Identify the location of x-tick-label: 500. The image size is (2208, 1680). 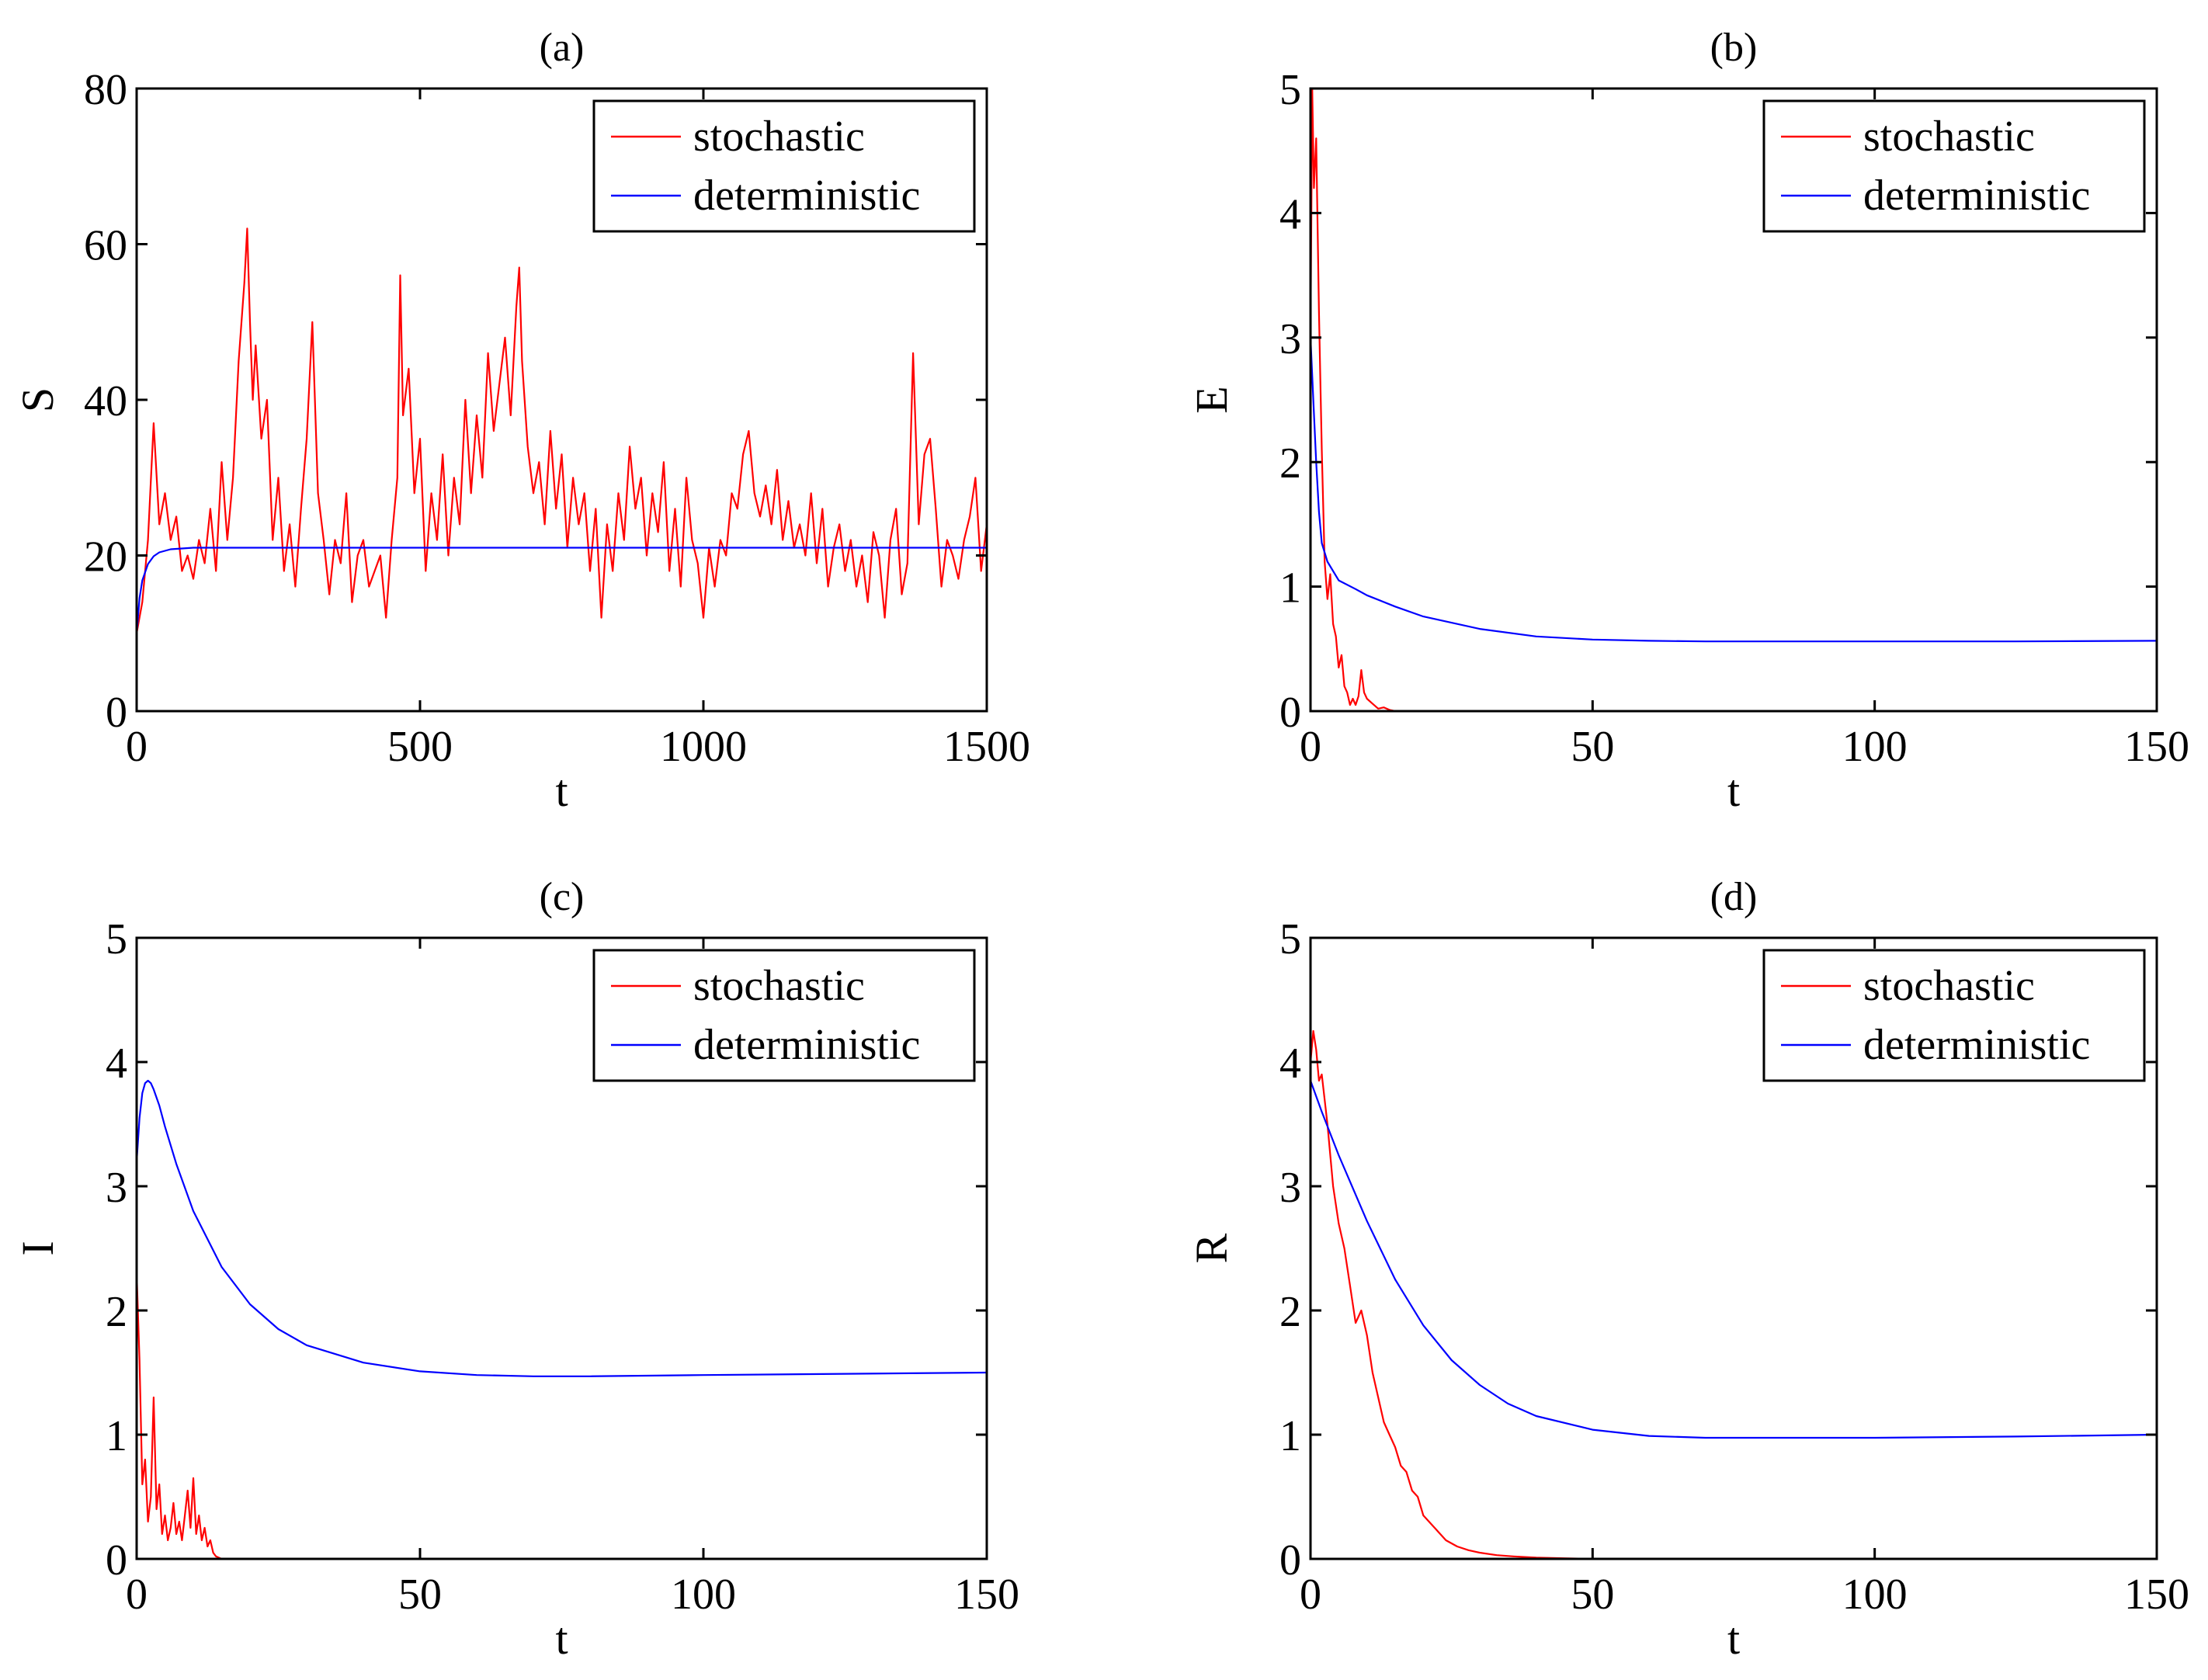
(420, 747).